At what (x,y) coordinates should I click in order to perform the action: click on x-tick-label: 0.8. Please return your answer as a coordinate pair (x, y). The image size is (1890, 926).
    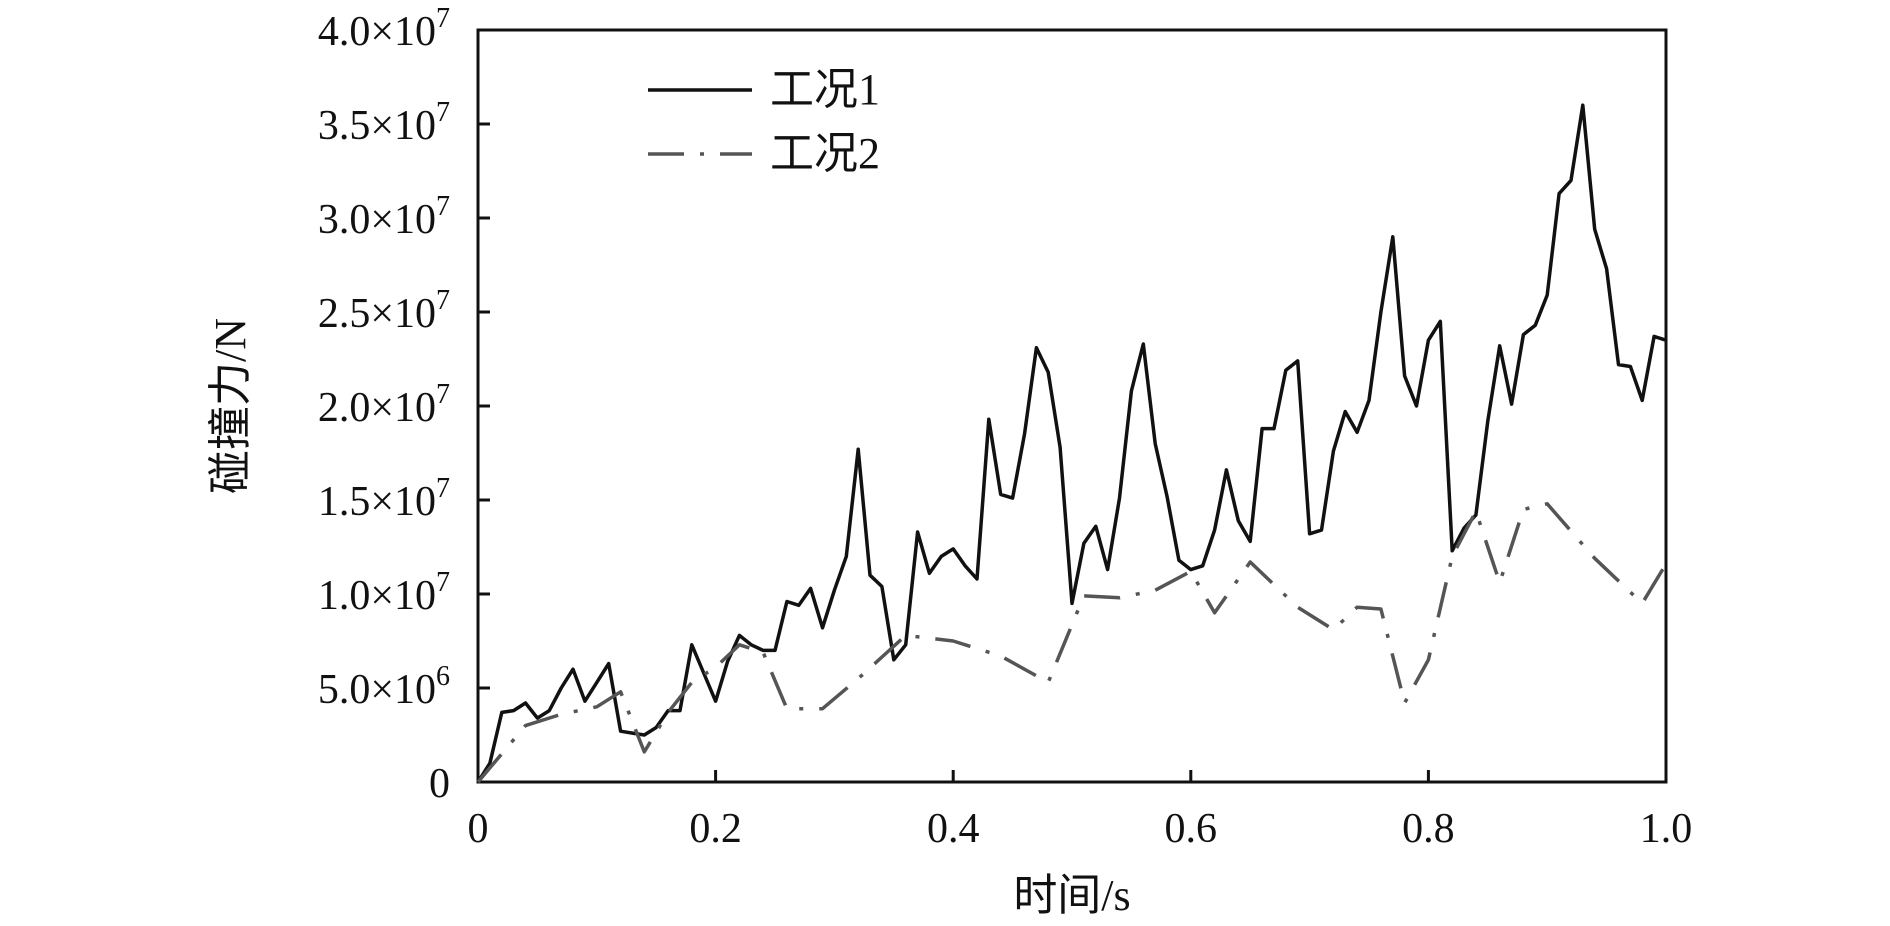
    Looking at the image, I should click on (1428, 829).